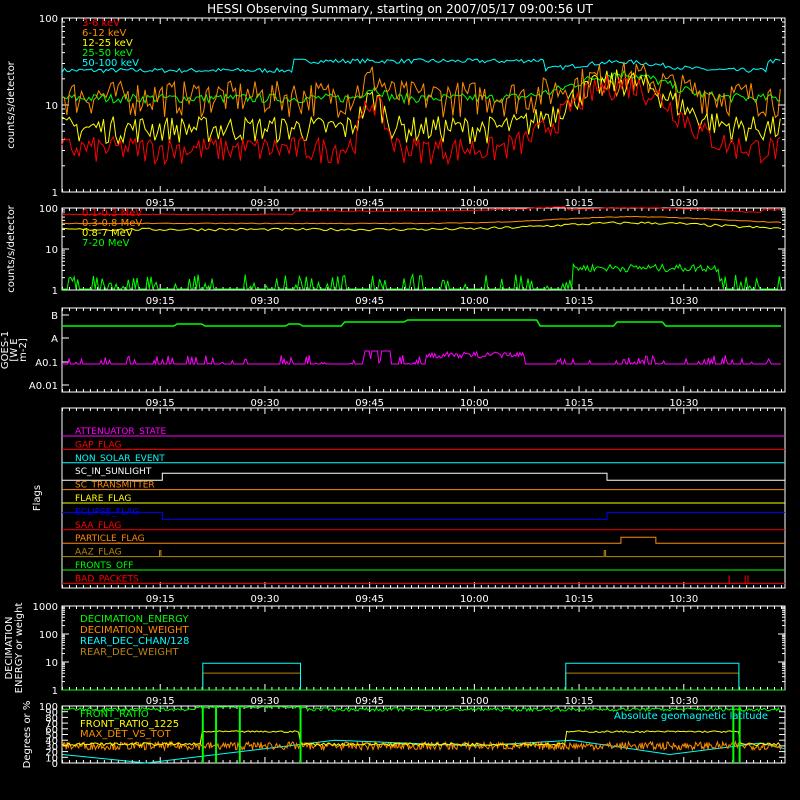 The image size is (800, 800). What do you see at coordinates (51, 736) in the screenshot?
I see `y-tick-label: 50` at bounding box center [51, 736].